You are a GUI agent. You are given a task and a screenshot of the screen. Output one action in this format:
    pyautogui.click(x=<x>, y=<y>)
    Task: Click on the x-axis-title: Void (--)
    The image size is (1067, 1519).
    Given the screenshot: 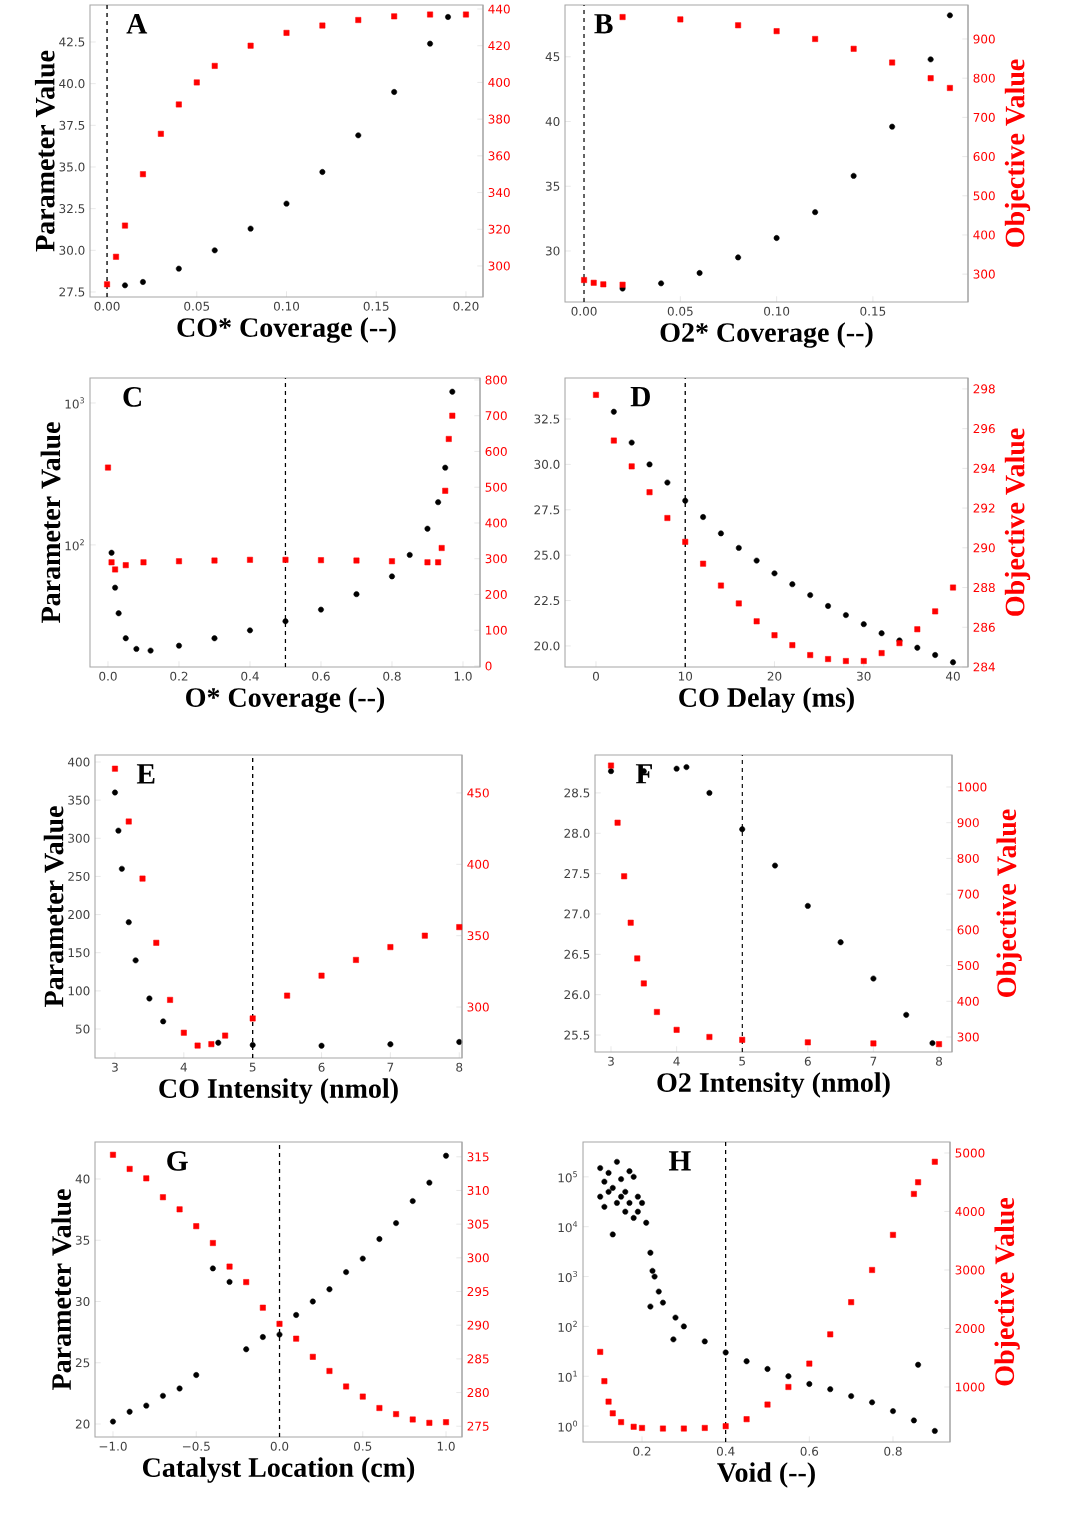 What is the action you would take?
    pyautogui.click(x=766, y=1475)
    